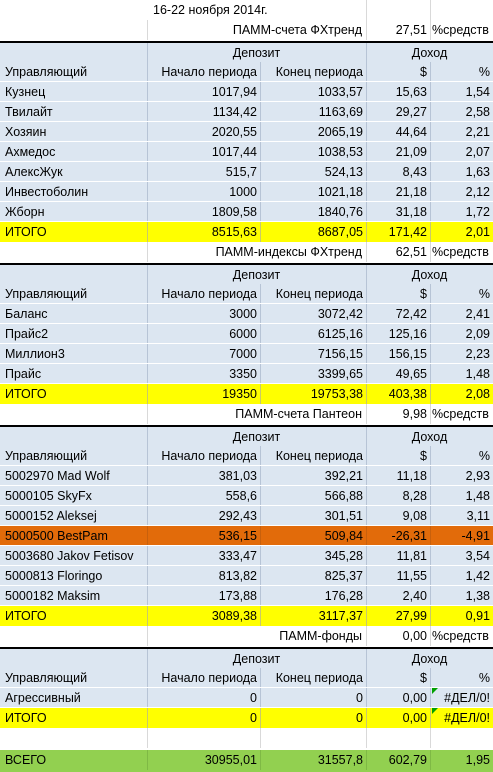 The image size is (493, 772). Describe the element at coordinates (241, 496) in the screenshot. I see `start-period-cell: 558,6` at that location.